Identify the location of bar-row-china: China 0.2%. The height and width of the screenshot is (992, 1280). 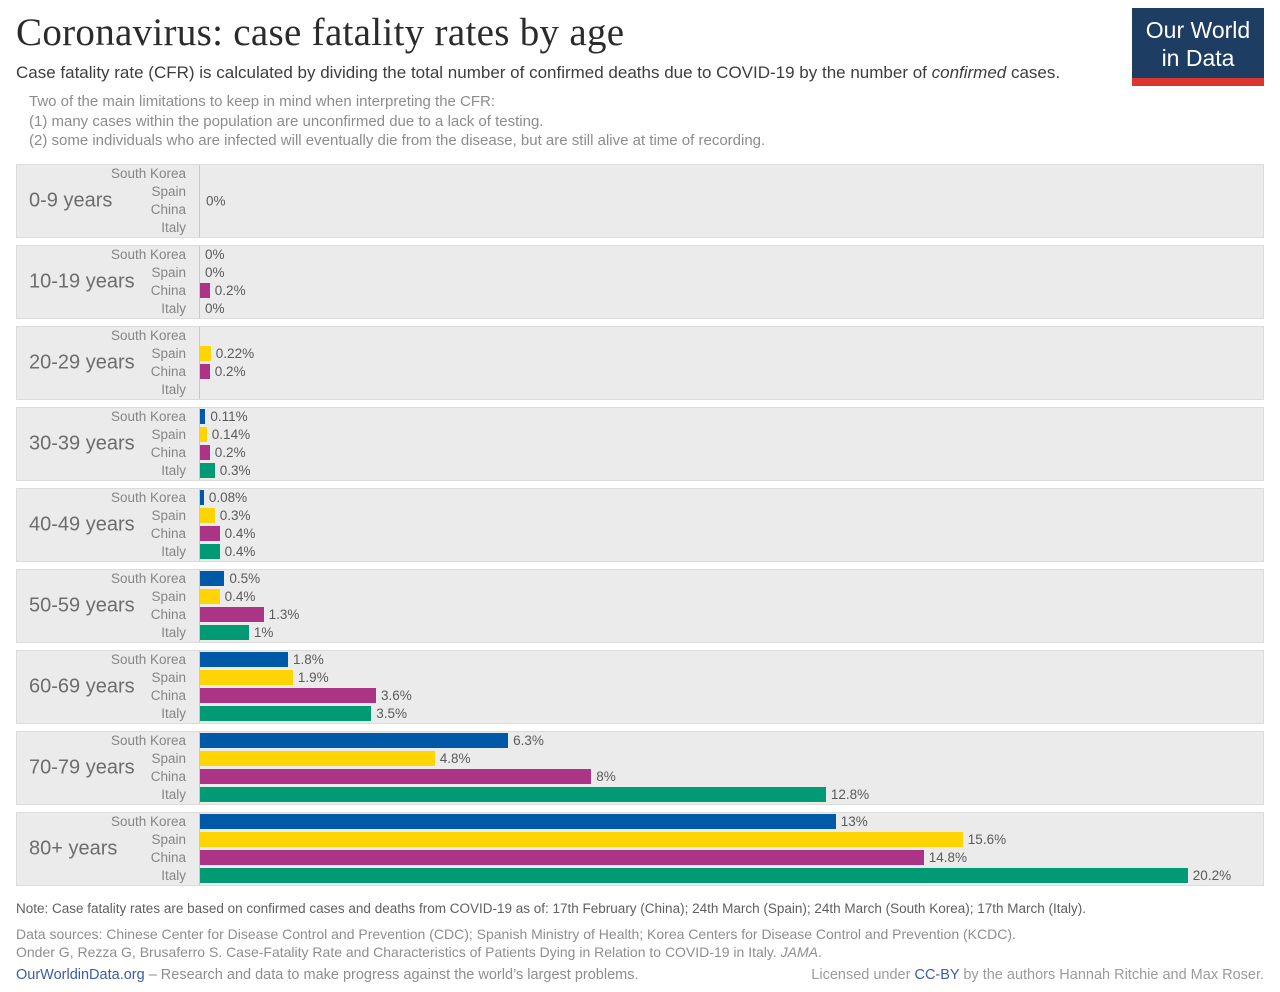
(640, 291).